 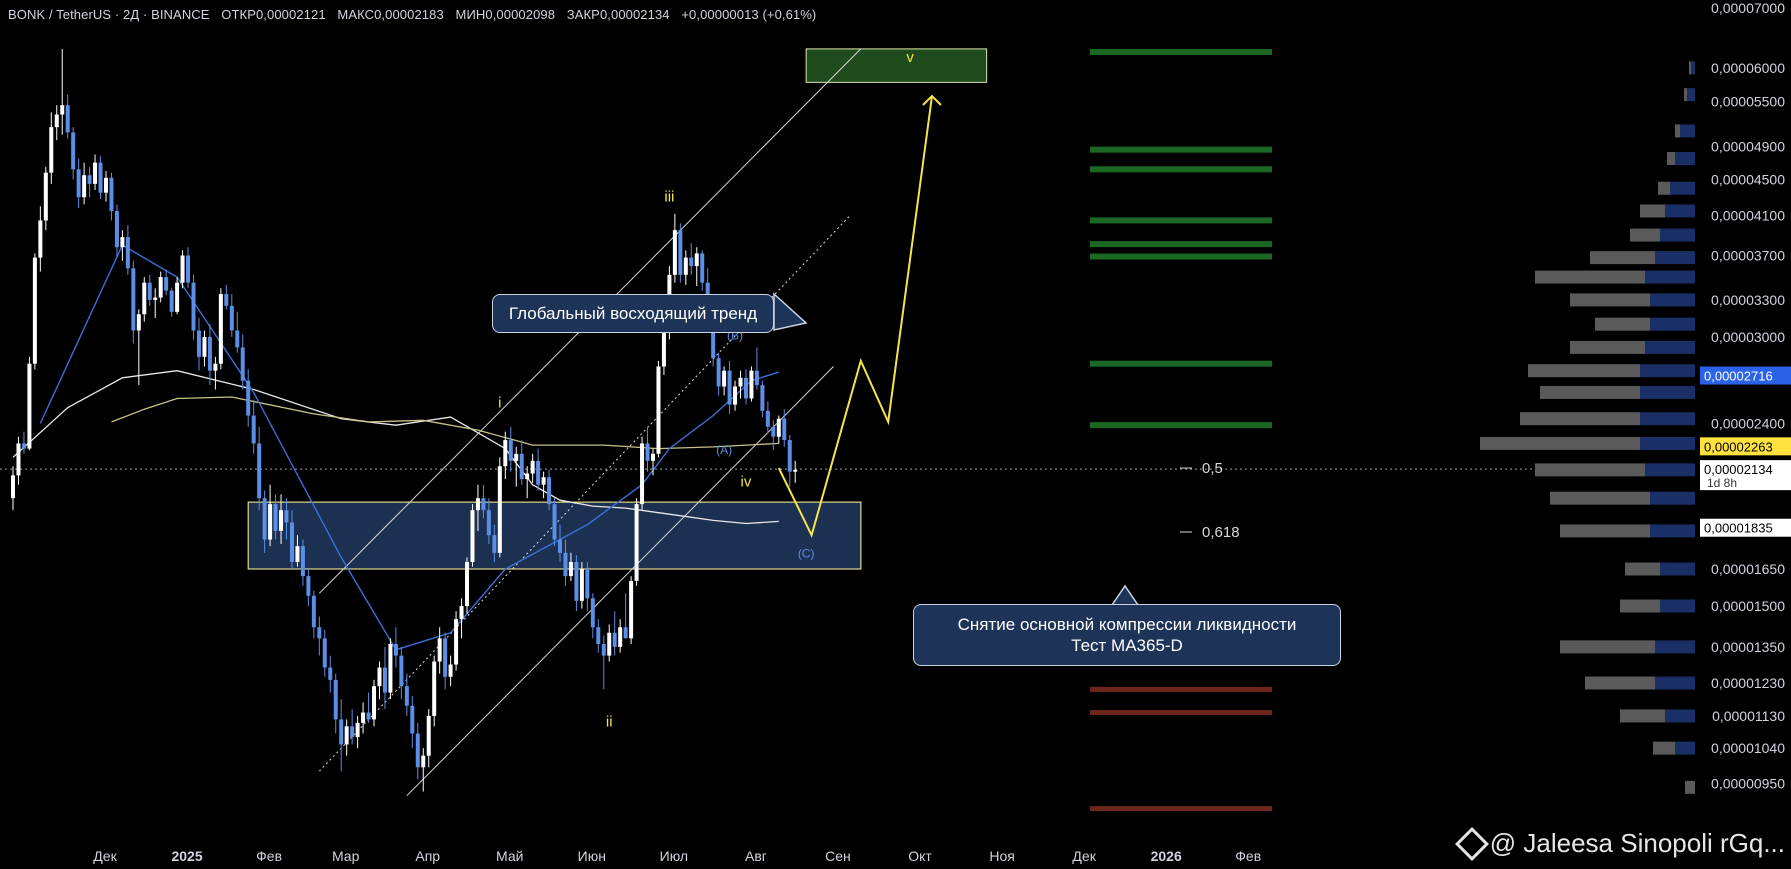 I want to click on wave-label: ii, so click(x=609, y=721).